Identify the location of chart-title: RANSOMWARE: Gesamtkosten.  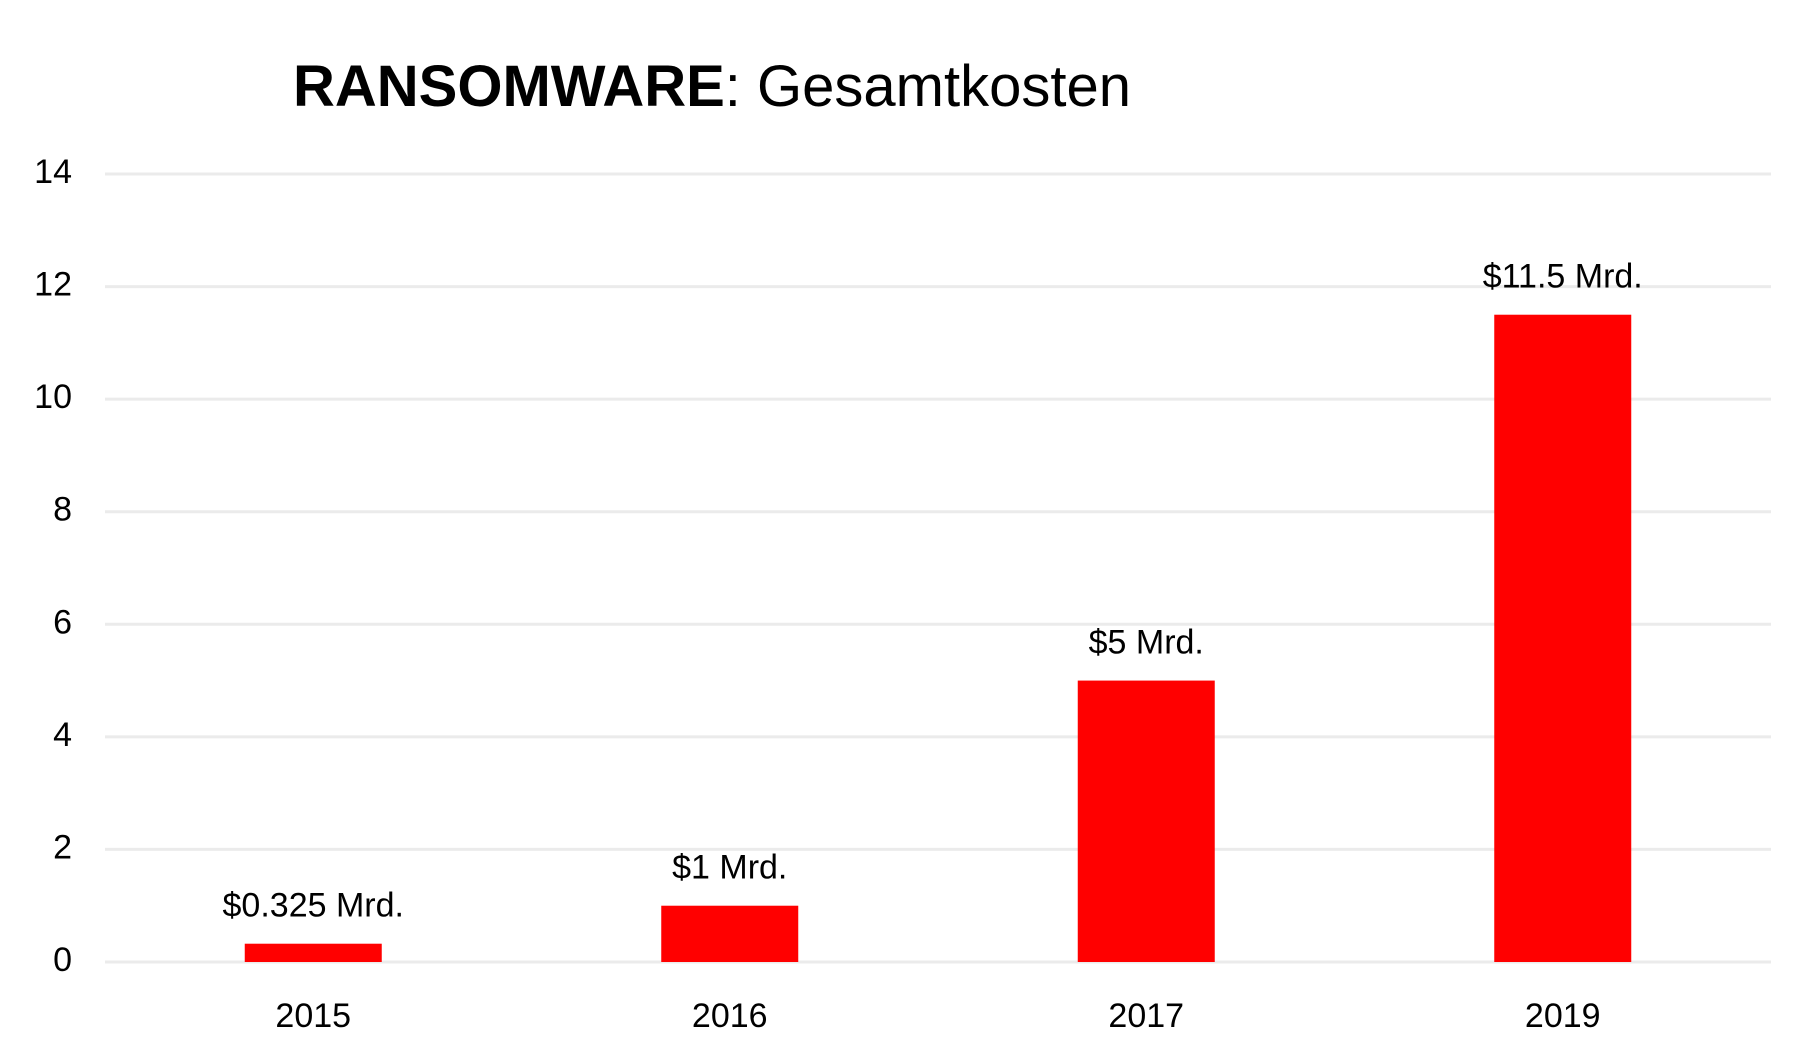
(712, 86).